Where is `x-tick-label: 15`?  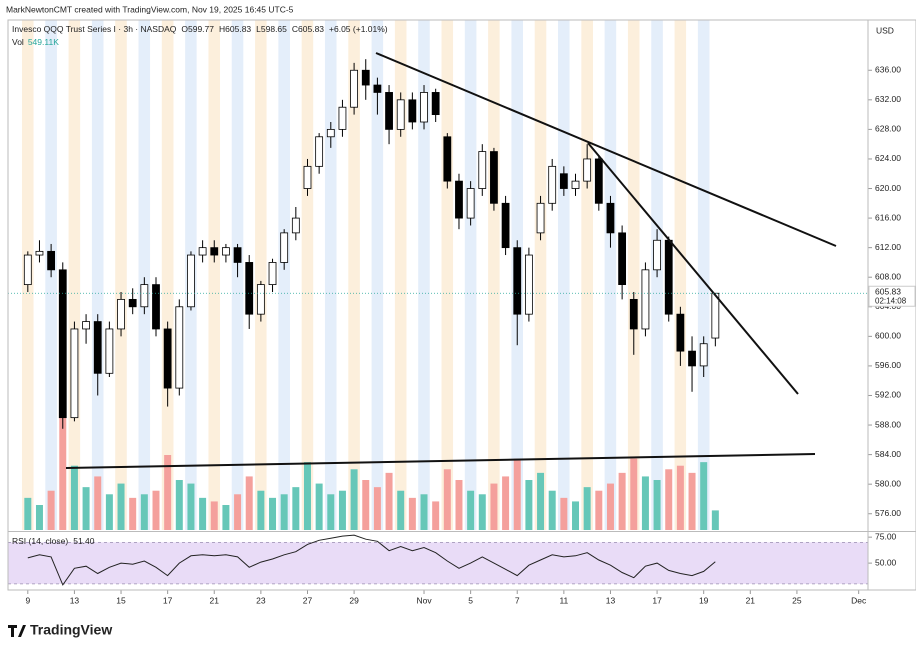 x-tick-label: 15 is located at coordinates (121, 600).